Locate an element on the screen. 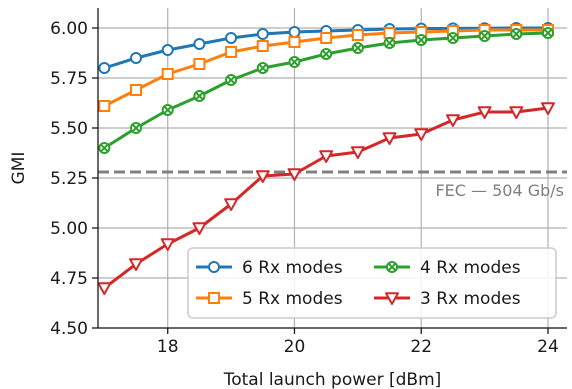  x-tick-label: 24 is located at coordinates (548, 347).